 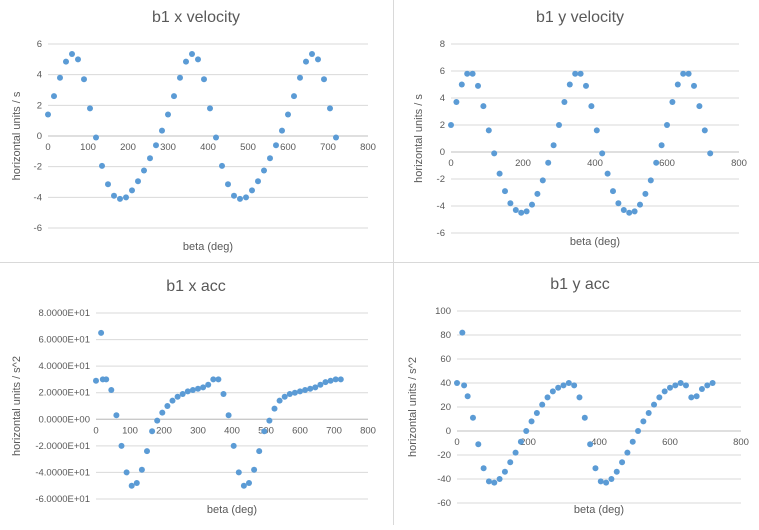 What do you see at coordinates (442, 125) in the screenshot?
I see `y-tick-label: 2` at bounding box center [442, 125].